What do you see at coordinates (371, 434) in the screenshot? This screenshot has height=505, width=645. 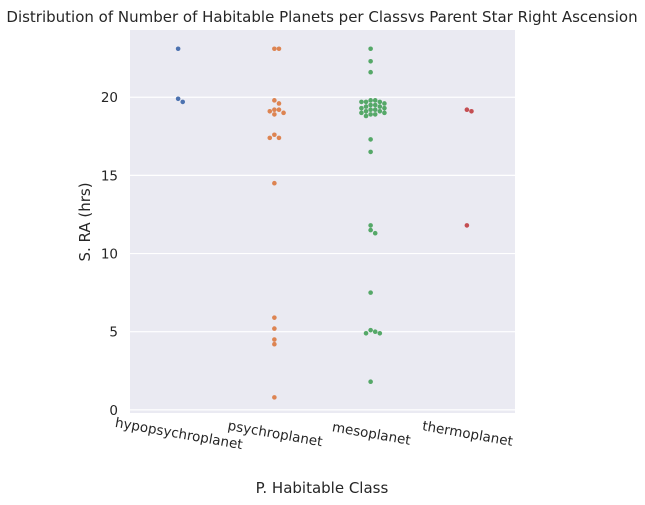 I see `x-tick-label: mesoplanet` at bounding box center [371, 434].